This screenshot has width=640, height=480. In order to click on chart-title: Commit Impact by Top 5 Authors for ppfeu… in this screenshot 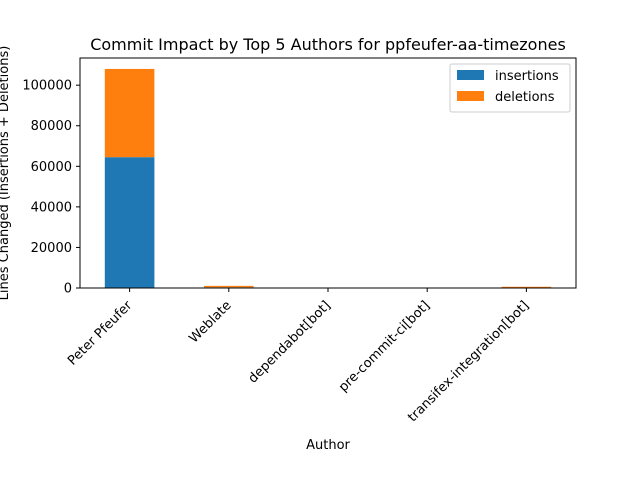, I will do `click(328, 44)`.